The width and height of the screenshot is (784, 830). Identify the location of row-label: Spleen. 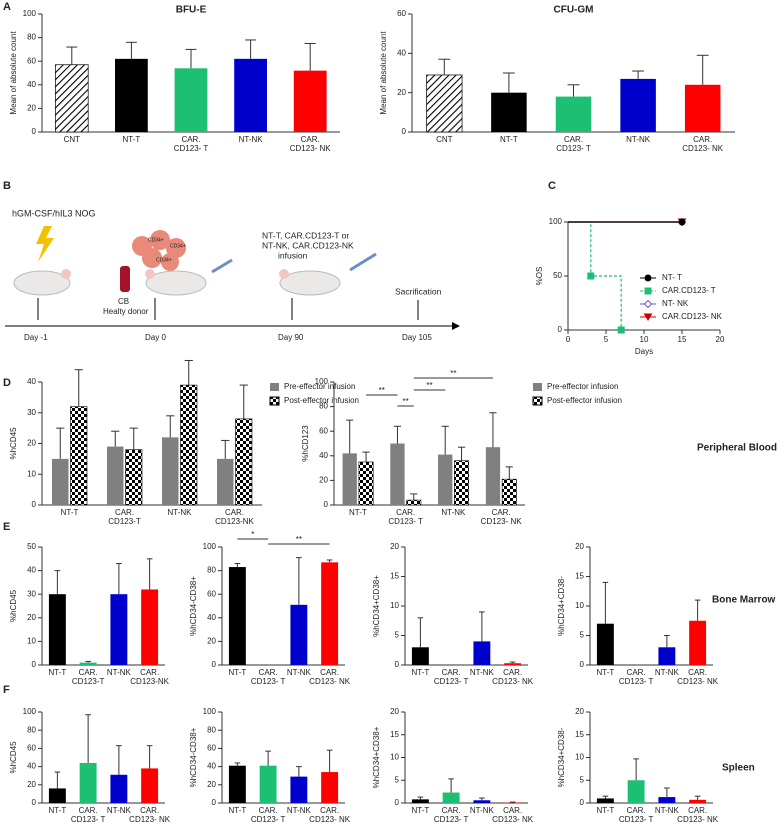
(738, 768).